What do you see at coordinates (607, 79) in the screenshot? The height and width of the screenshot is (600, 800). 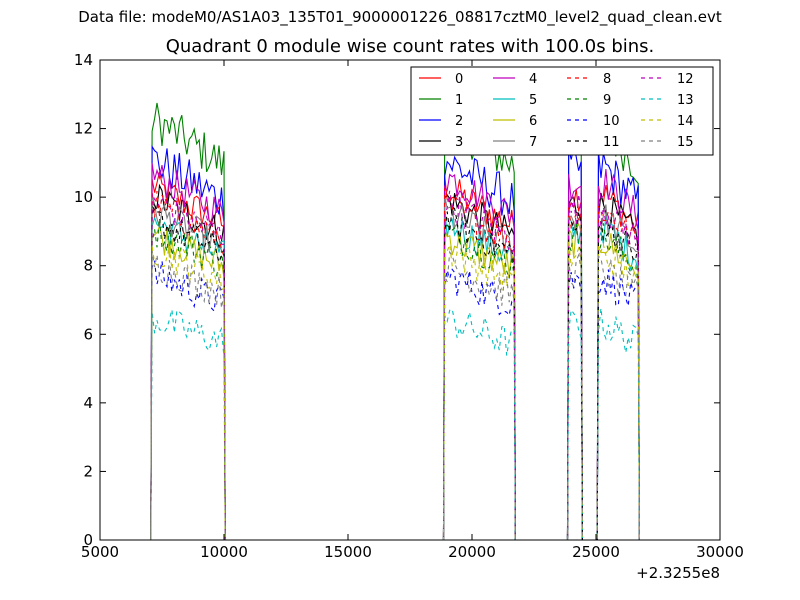 I see `legend-label-8: 8` at bounding box center [607, 79].